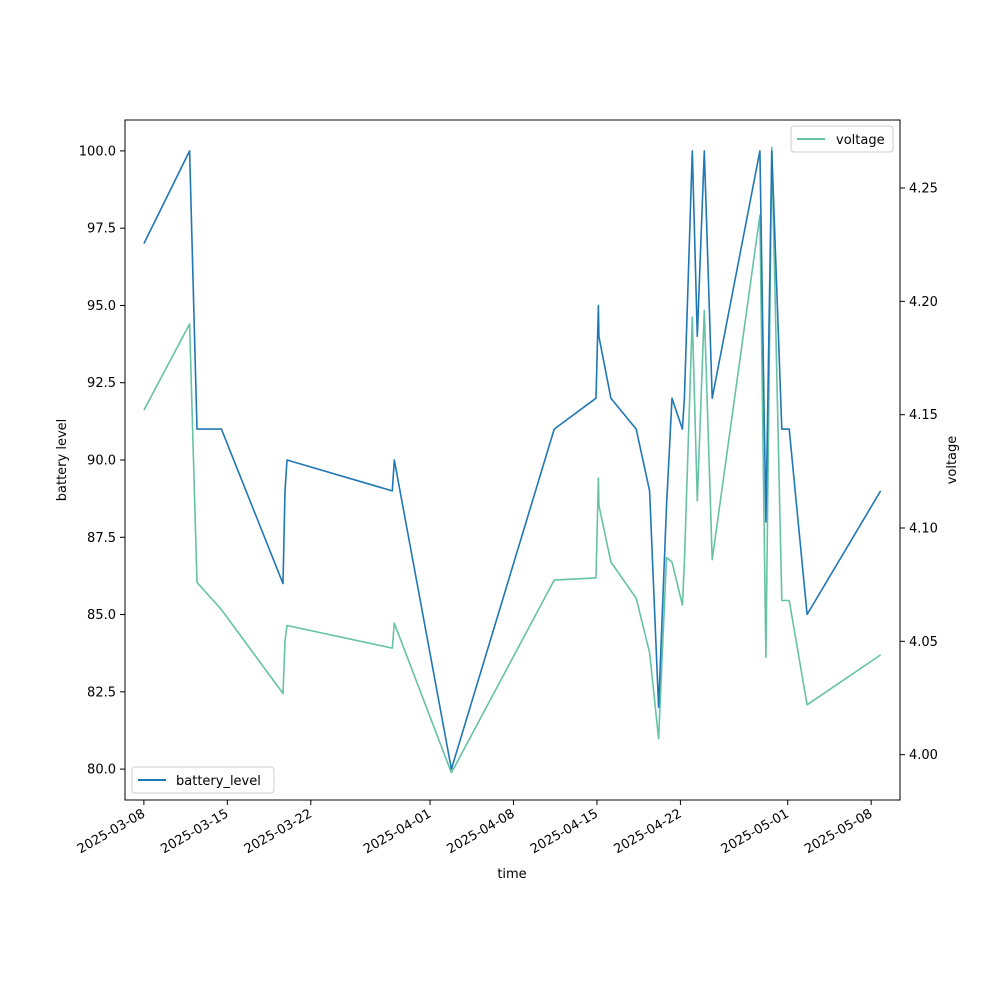 This screenshot has width=1000, height=1000. What do you see at coordinates (923, 642) in the screenshot?
I see `y2-tick-label: 4.05` at bounding box center [923, 642].